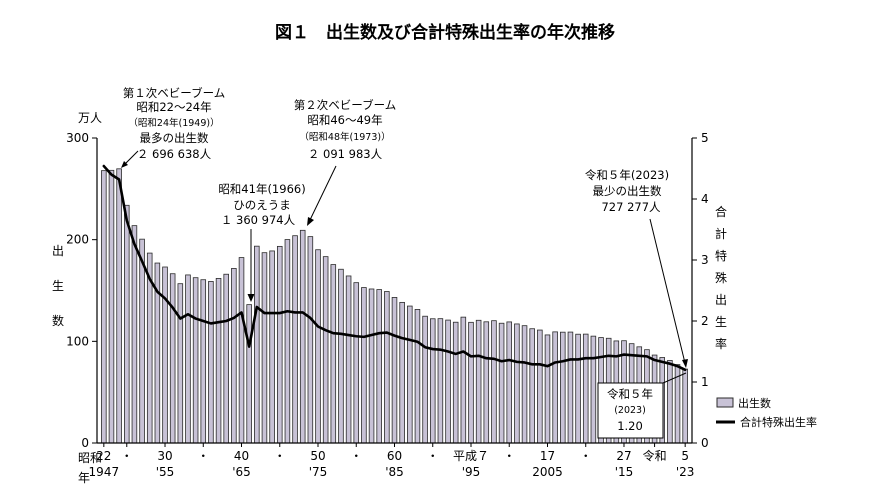 Image resolution: width=870 pixels, height=504 pixels. Describe the element at coordinates (754, 403) in the screenshot. I see `legend-bar-label: 出生数` at that location.